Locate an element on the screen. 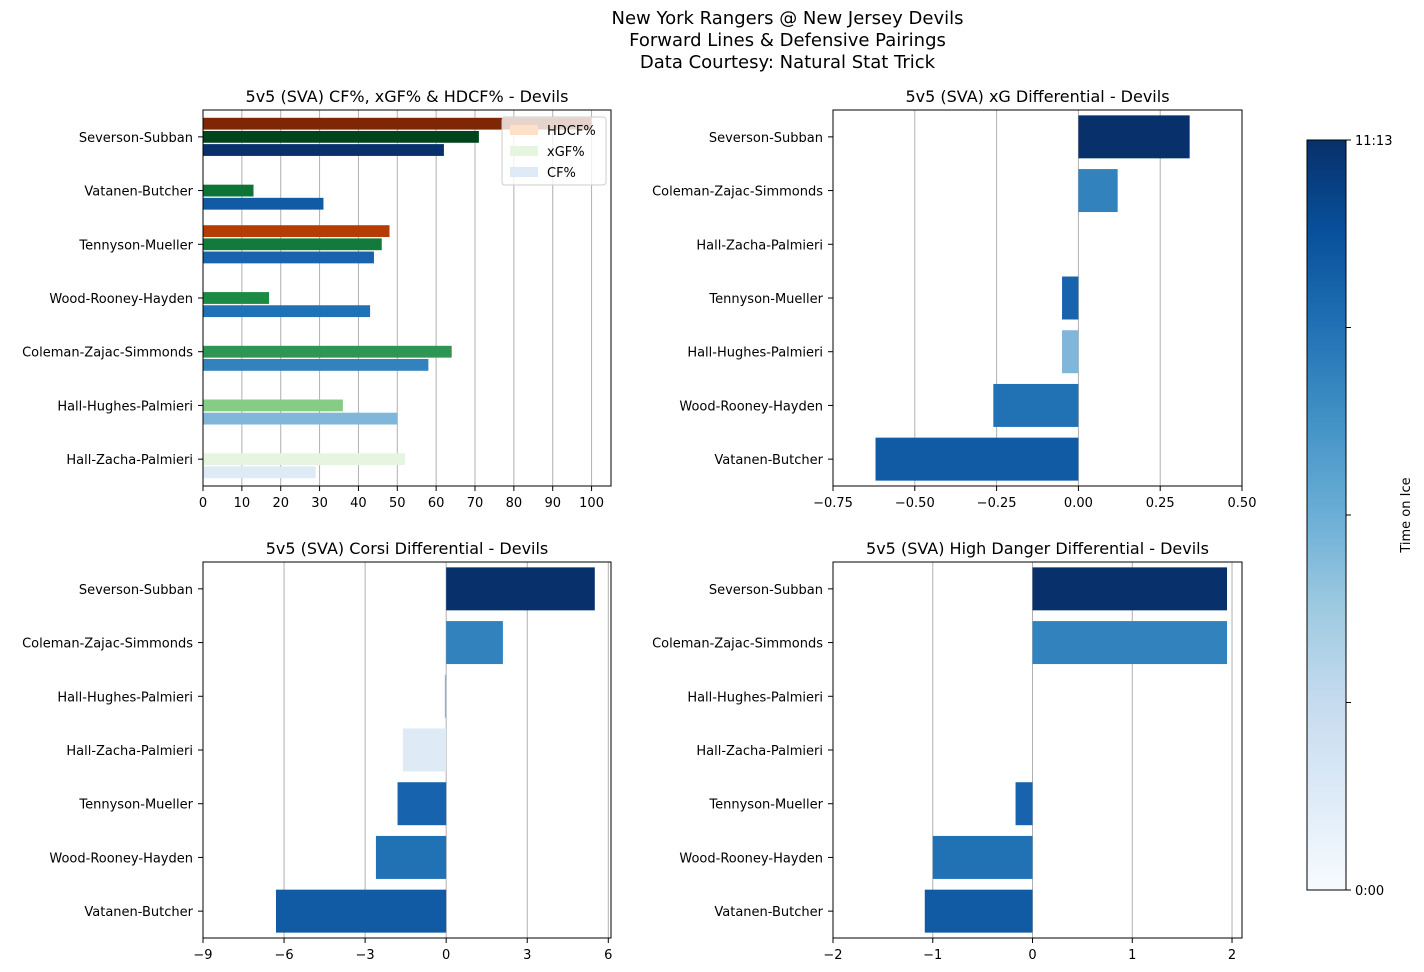  x-tick-label: −9 is located at coordinates (202, 955).